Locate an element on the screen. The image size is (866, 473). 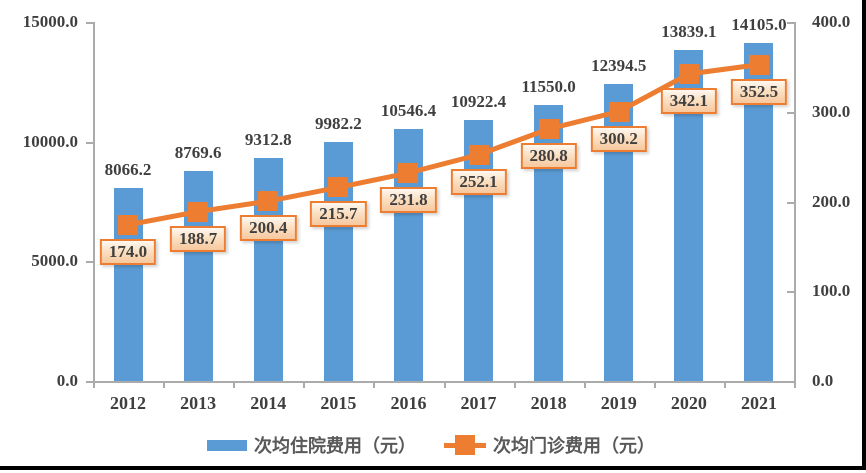
x-axis-category-label: 2019 is located at coordinates (618, 403).